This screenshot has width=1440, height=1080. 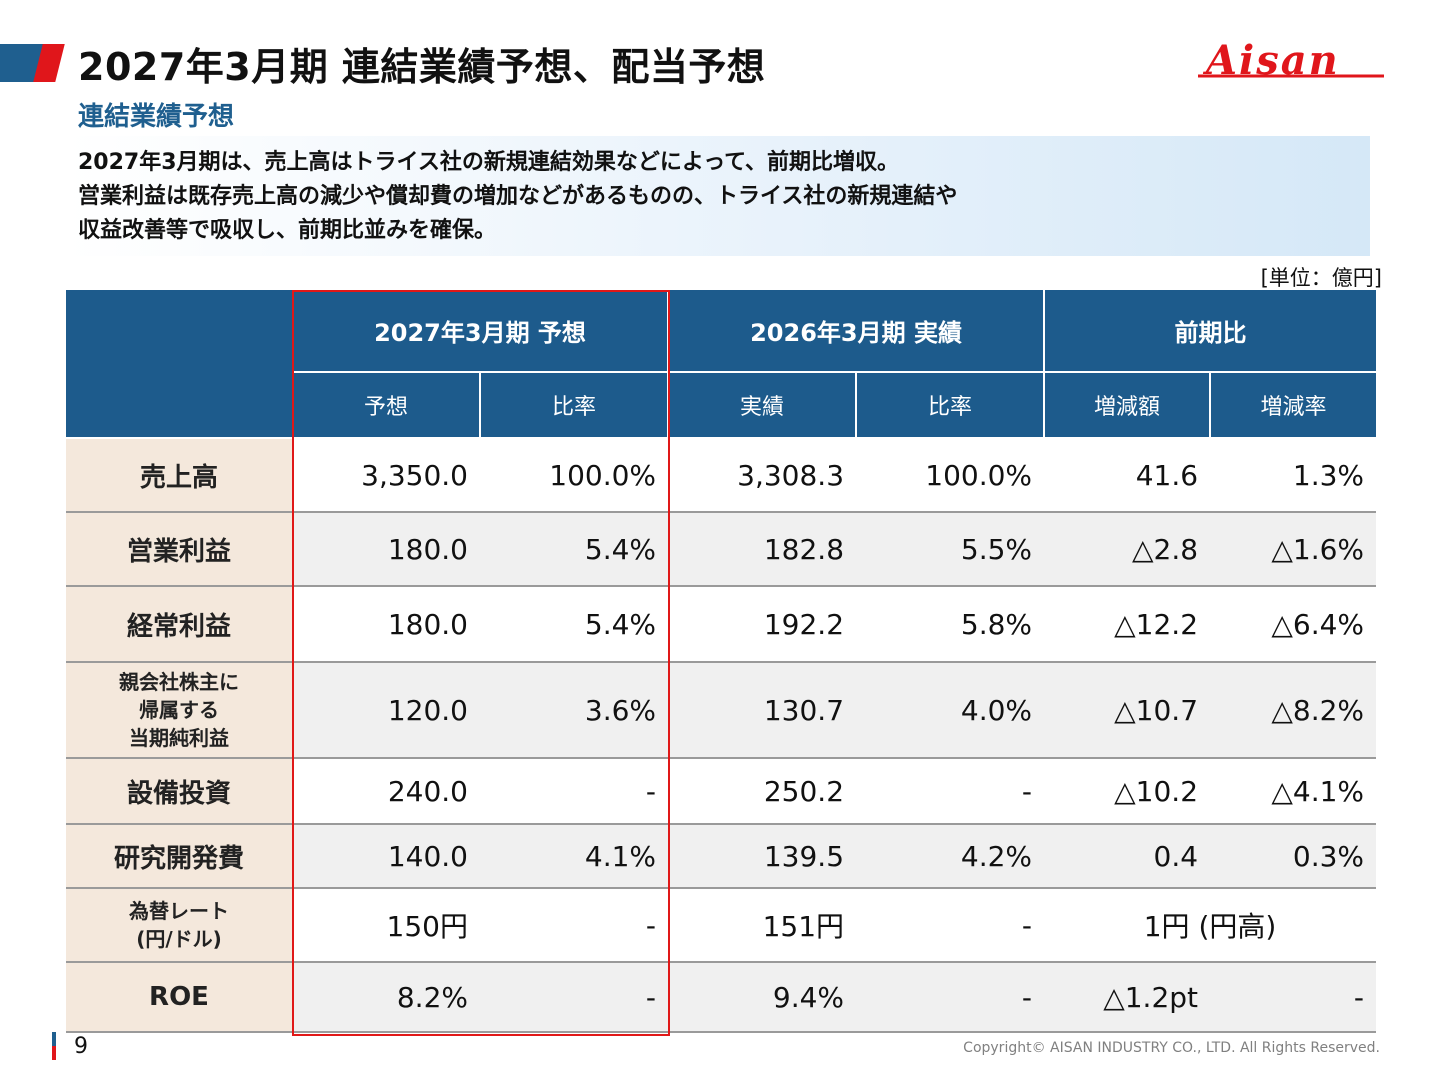 I want to click on actual-ratio: 4.2%, so click(x=950, y=856).